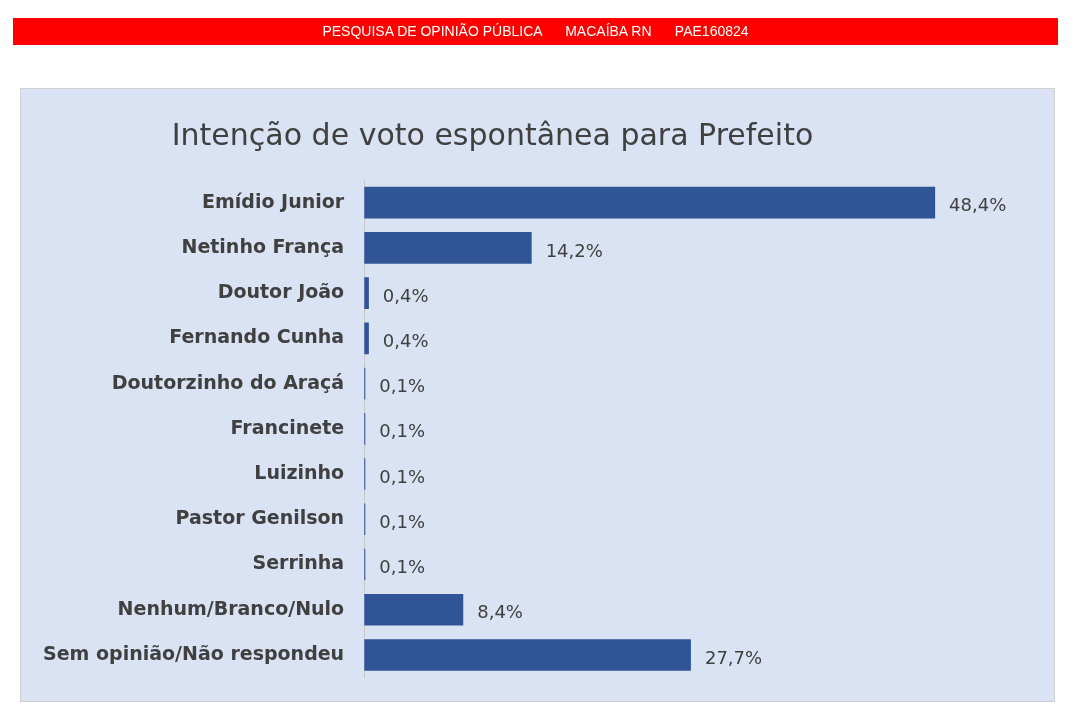  What do you see at coordinates (257, 336) in the screenshot?
I see `y-tick-label: Fernando Cunha` at bounding box center [257, 336].